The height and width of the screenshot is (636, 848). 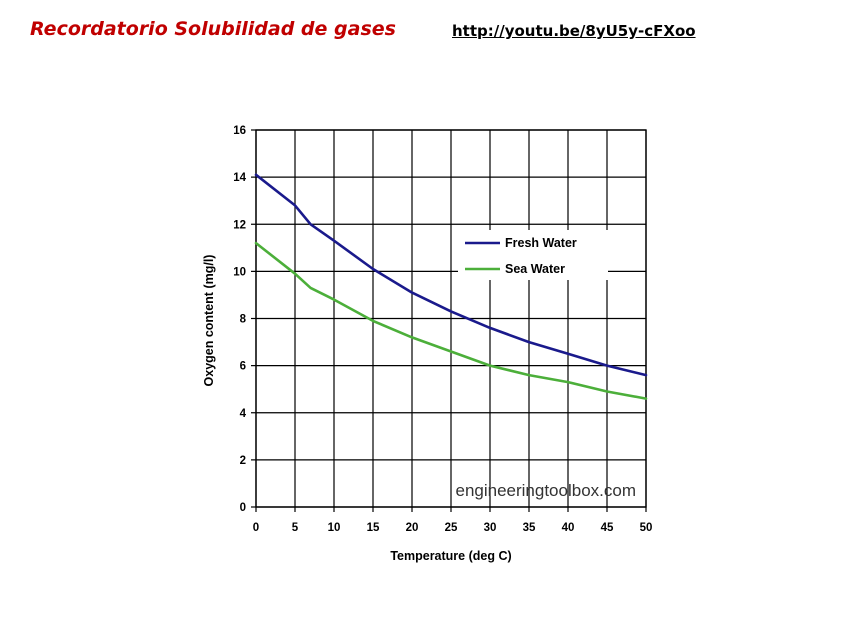 What do you see at coordinates (243, 367) in the screenshot?
I see `y-tick-label: 6` at bounding box center [243, 367].